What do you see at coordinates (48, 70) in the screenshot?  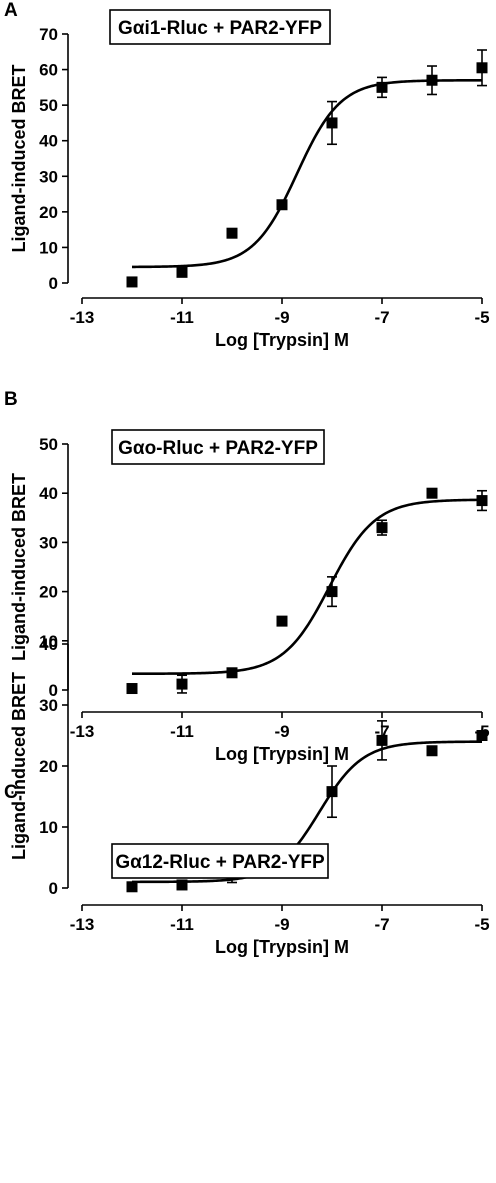 I see `y-tick-label: 60` at bounding box center [48, 70].